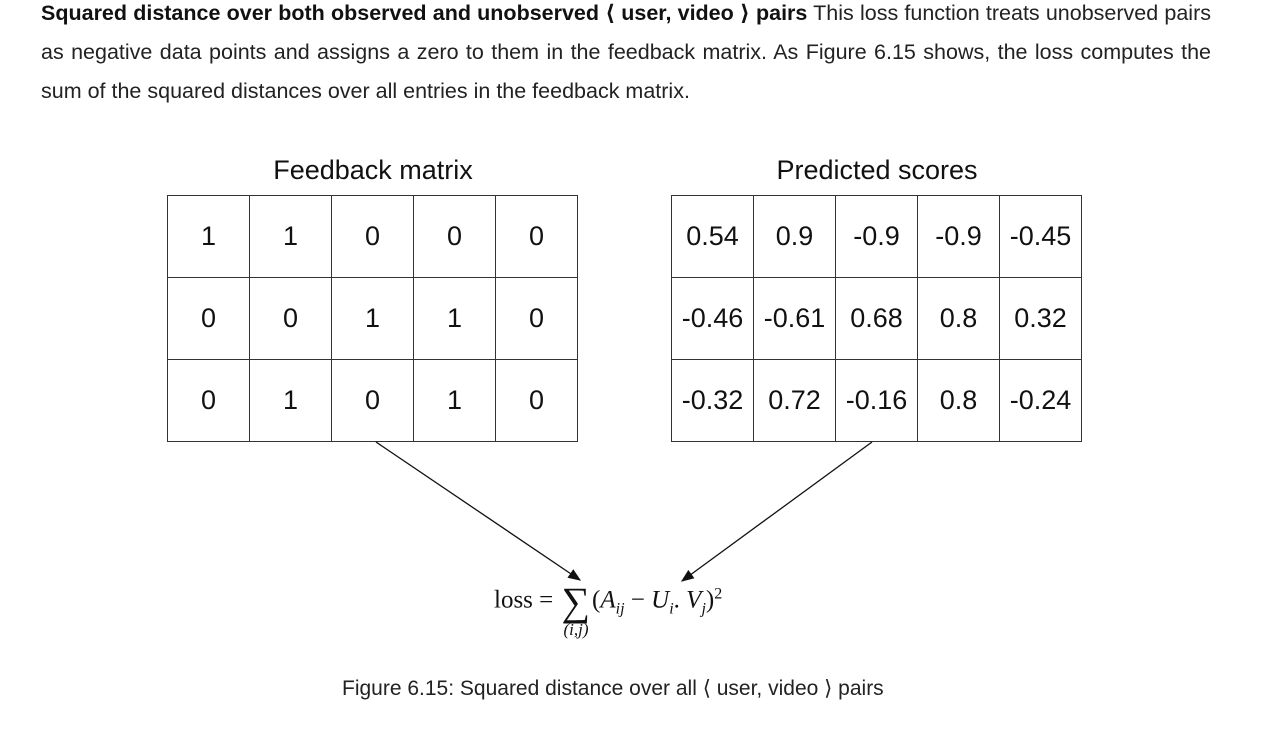 This screenshot has height=732, width=1280. What do you see at coordinates (576, 629) in the screenshot?
I see `sum-index: (i,j)` at bounding box center [576, 629].